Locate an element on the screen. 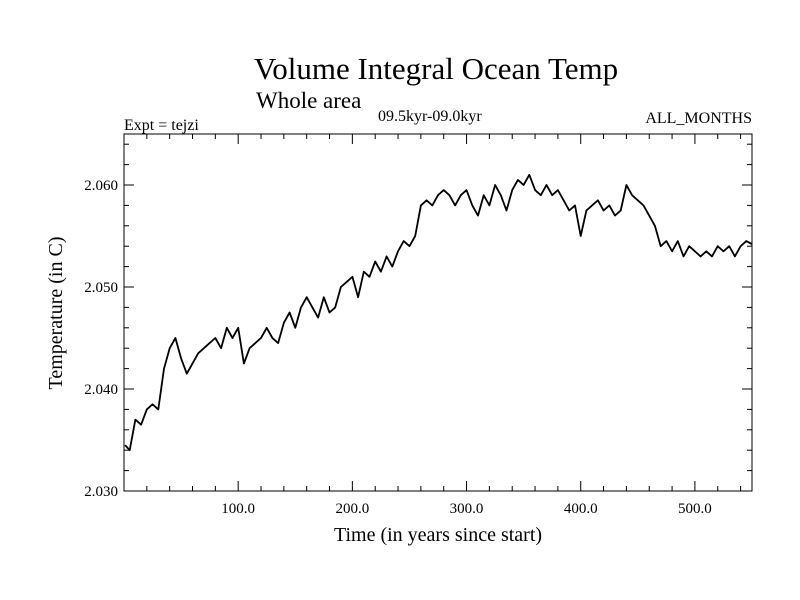 The image size is (800, 600). x-axis-label: Time (in years since start) is located at coordinates (438, 535).